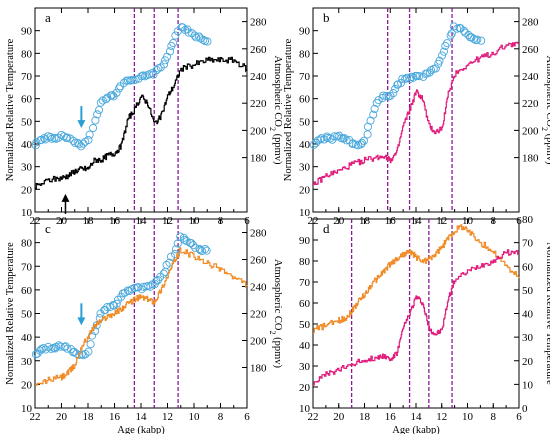 The image size is (550, 434). What do you see at coordinates (528, 291) in the screenshot?
I see `right-y-tick-label: 50` at bounding box center [528, 291].